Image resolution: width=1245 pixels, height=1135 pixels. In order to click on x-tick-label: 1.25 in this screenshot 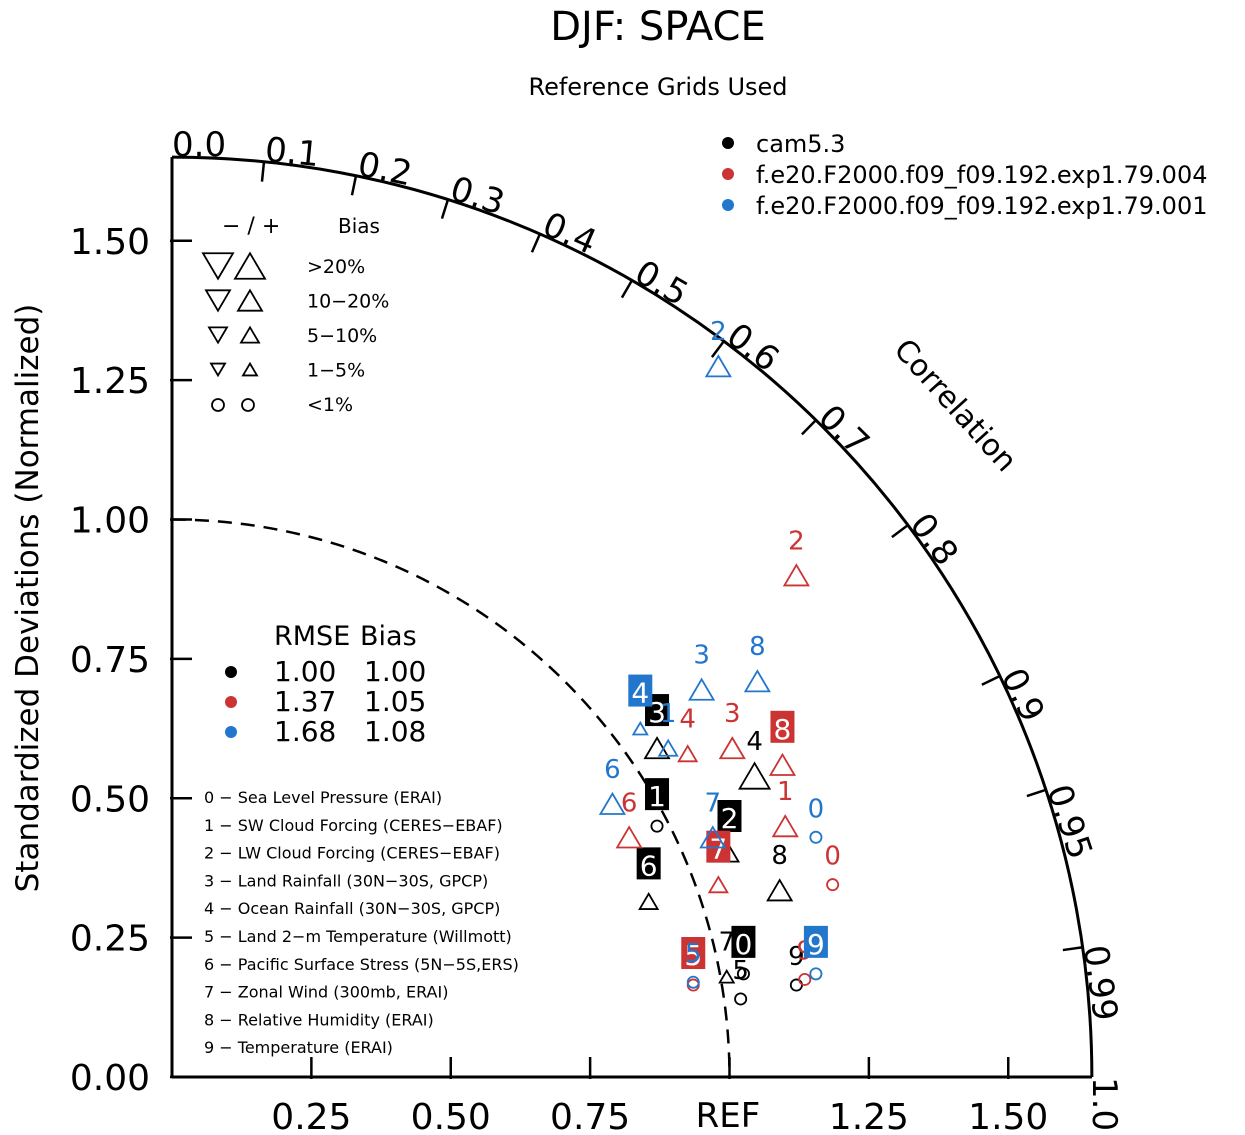, I will do `click(869, 1116)`.